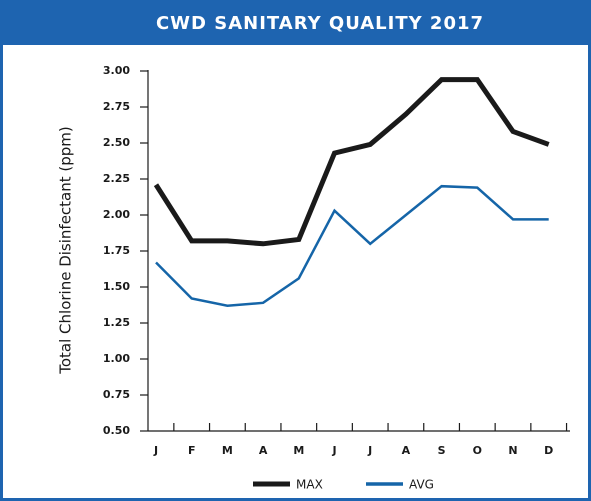  Describe the element at coordinates (116, 430) in the screenshot. I see `y-tick-label: 0.50` at that location.